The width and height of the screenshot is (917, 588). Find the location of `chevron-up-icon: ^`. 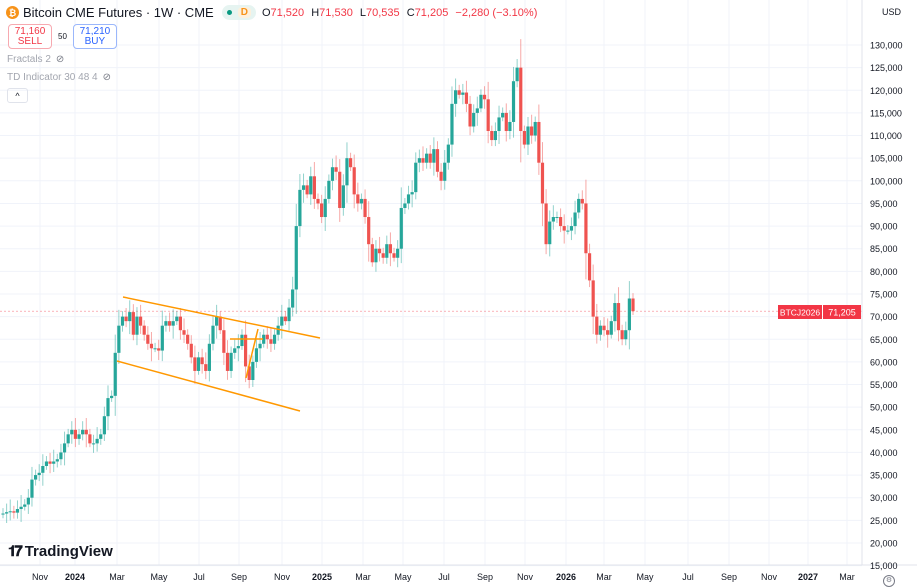

chevron-up-icon: ^ is located at coordinates (17, 96).